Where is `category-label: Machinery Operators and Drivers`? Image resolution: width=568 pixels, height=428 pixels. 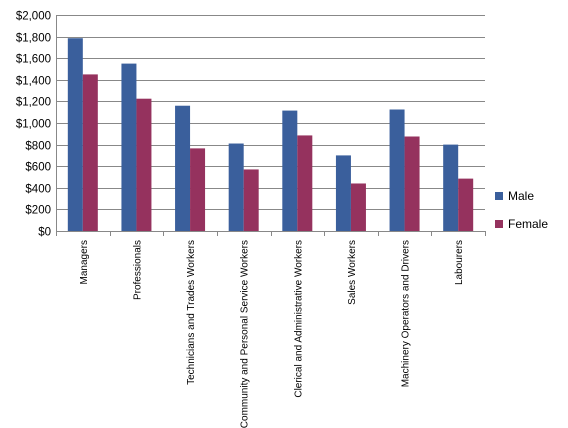 category-label: Machinery Operators and Drivers is located at coordinates (406, 313).